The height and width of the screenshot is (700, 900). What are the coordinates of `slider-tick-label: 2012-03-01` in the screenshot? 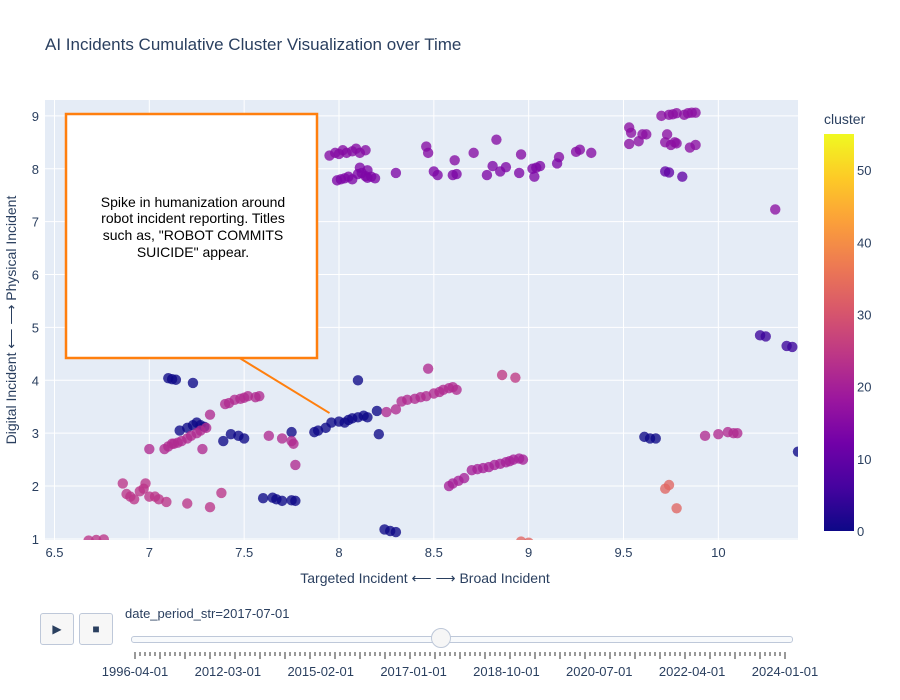 It's located at (228, 671).